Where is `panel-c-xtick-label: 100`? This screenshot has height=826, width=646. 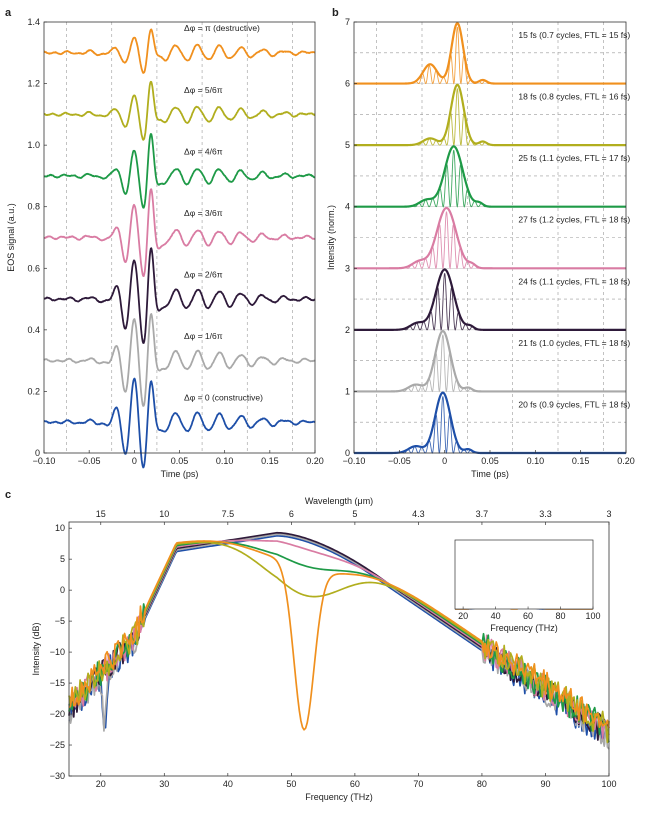 panel-c-xtick-label: 100 is located at coordinates (608, 784).